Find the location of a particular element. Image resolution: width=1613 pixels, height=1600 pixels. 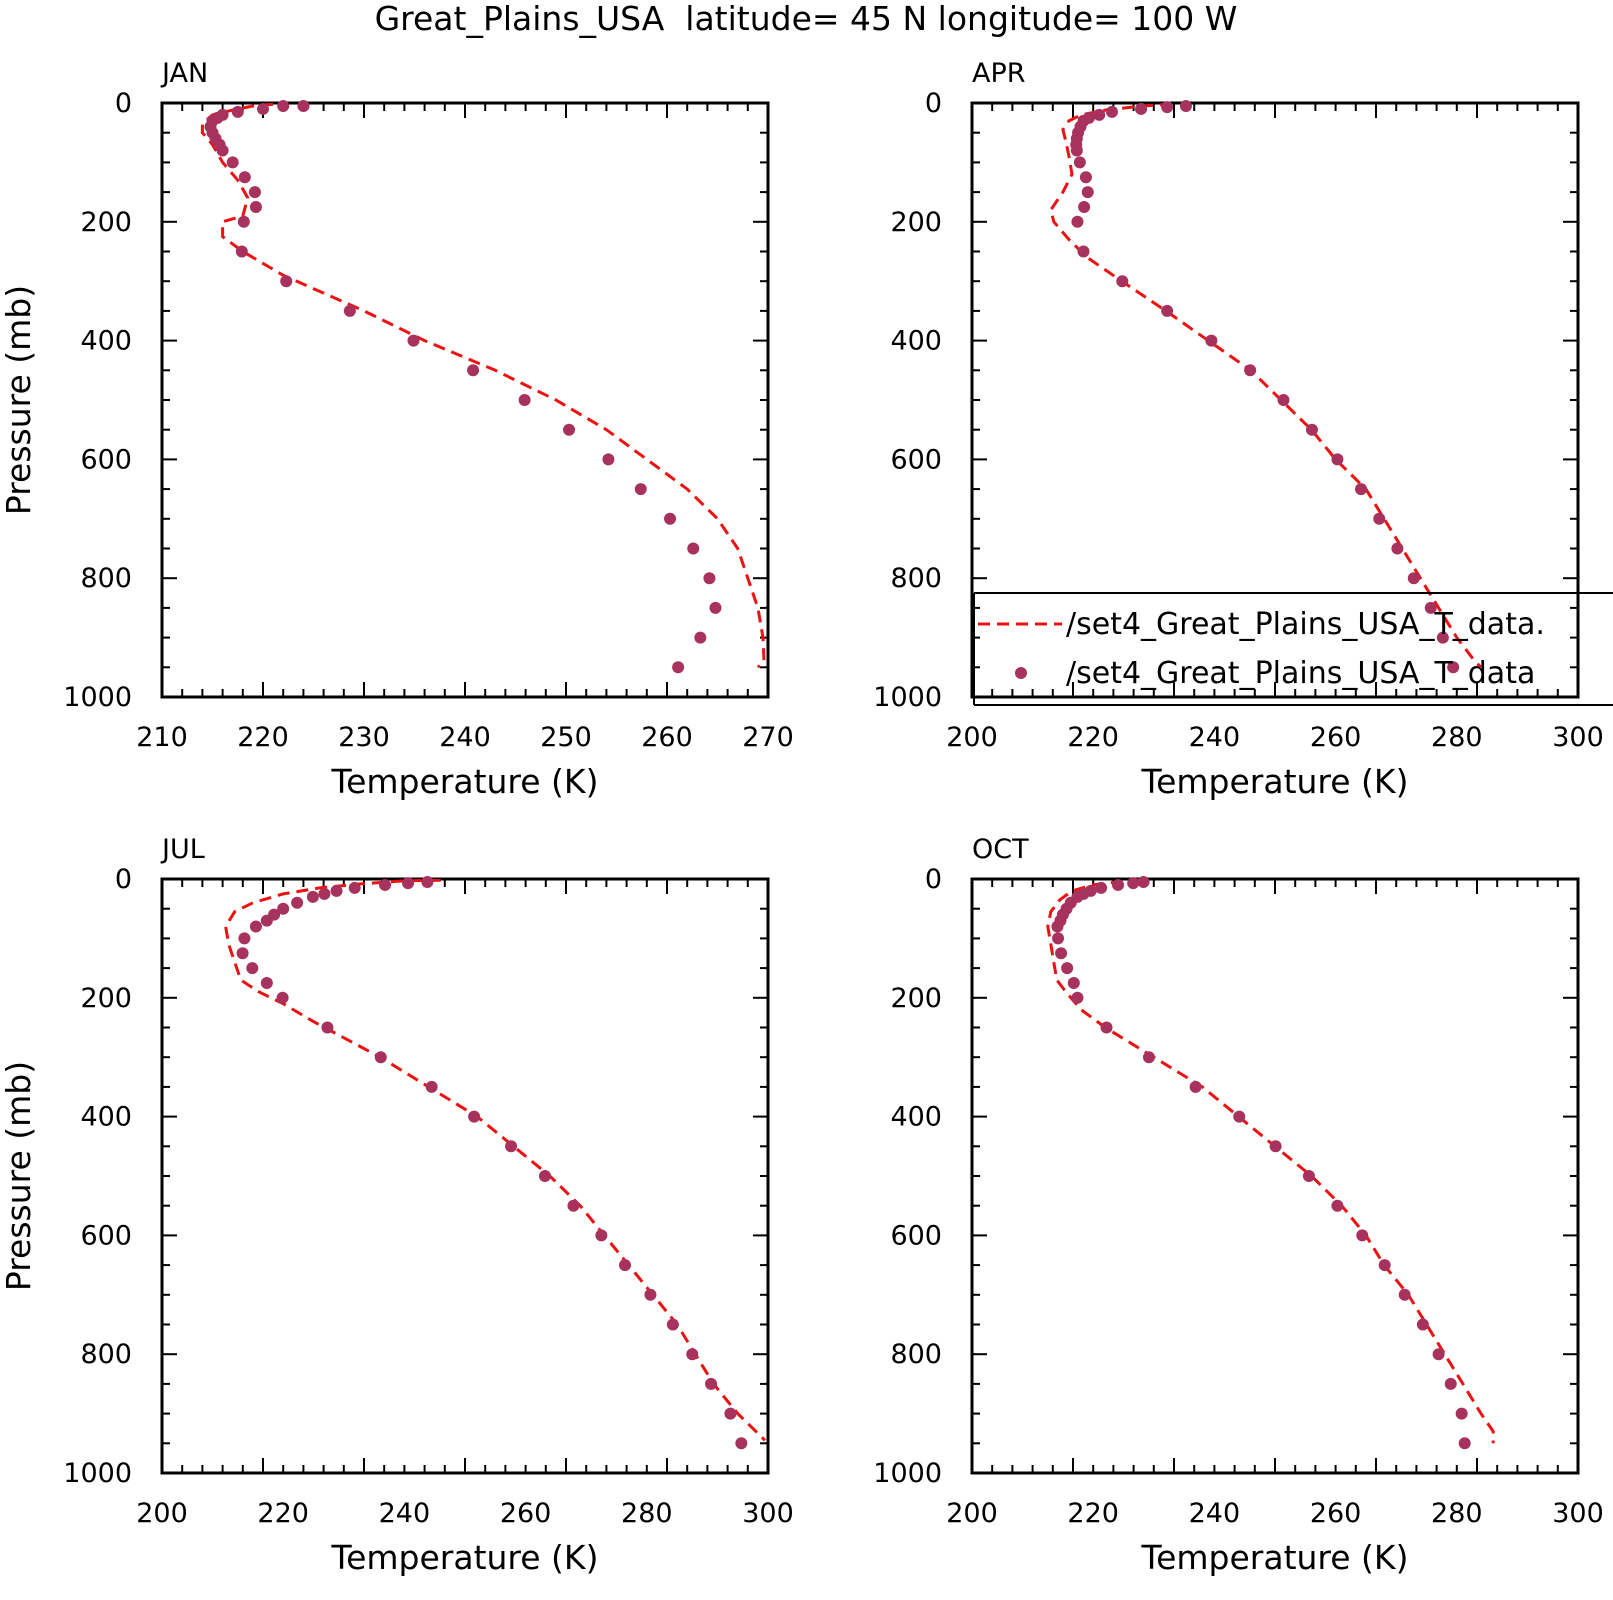

x-tick-label: 210 is located at coordinates (162, 737).